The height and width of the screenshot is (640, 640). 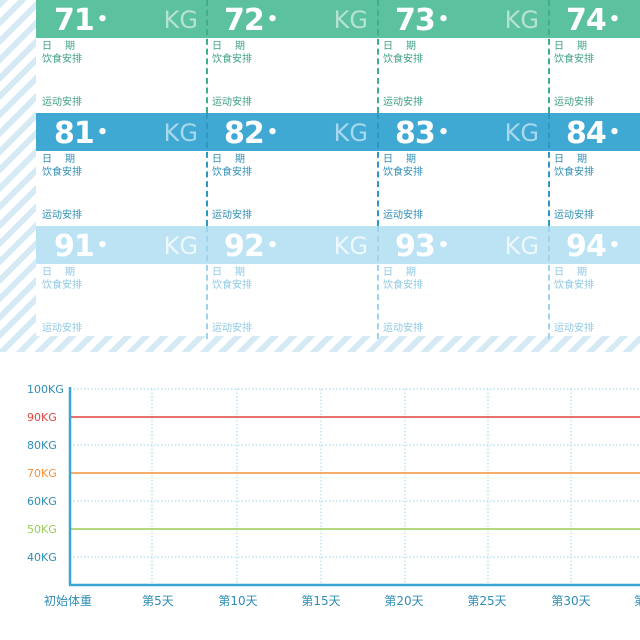 What do you see at coordinates (291, 56) in the screenshot?
I see `tracker-cell: 72 • KG 日期 饮食安排 运动安排` at bounding box center [291, 56].